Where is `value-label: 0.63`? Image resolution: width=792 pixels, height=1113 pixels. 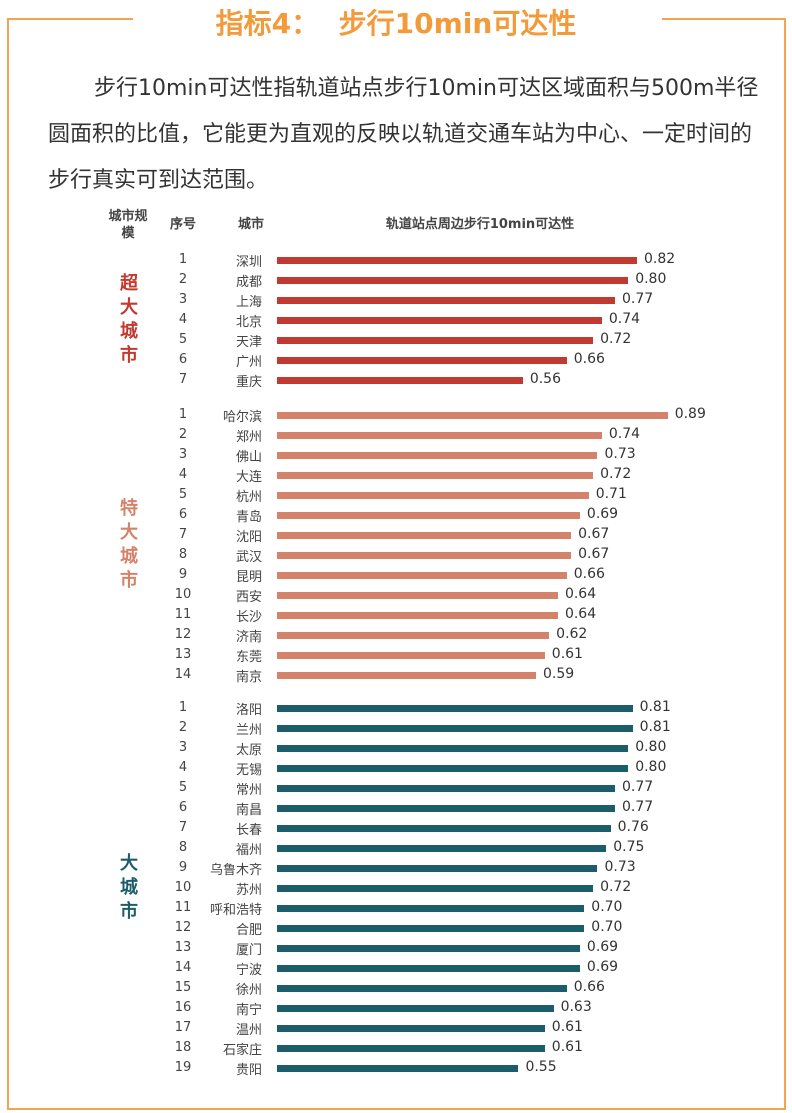 value-label: 0.63 is located at coordinates (576, 1007).